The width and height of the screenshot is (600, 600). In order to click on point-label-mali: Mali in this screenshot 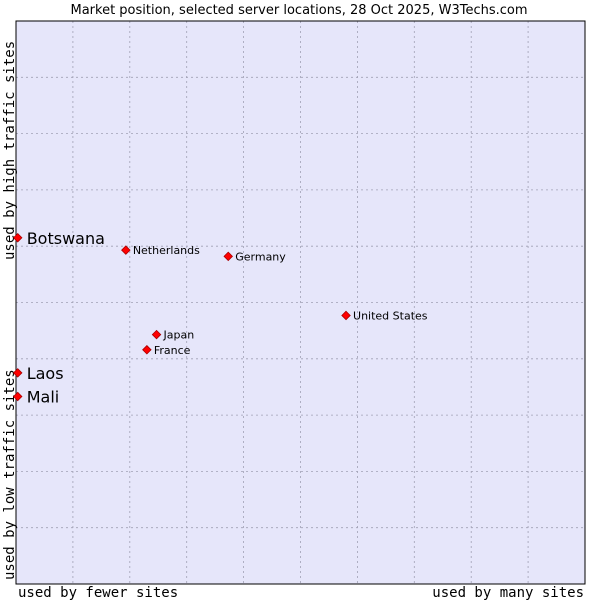, I will do `click(43, 397)`.